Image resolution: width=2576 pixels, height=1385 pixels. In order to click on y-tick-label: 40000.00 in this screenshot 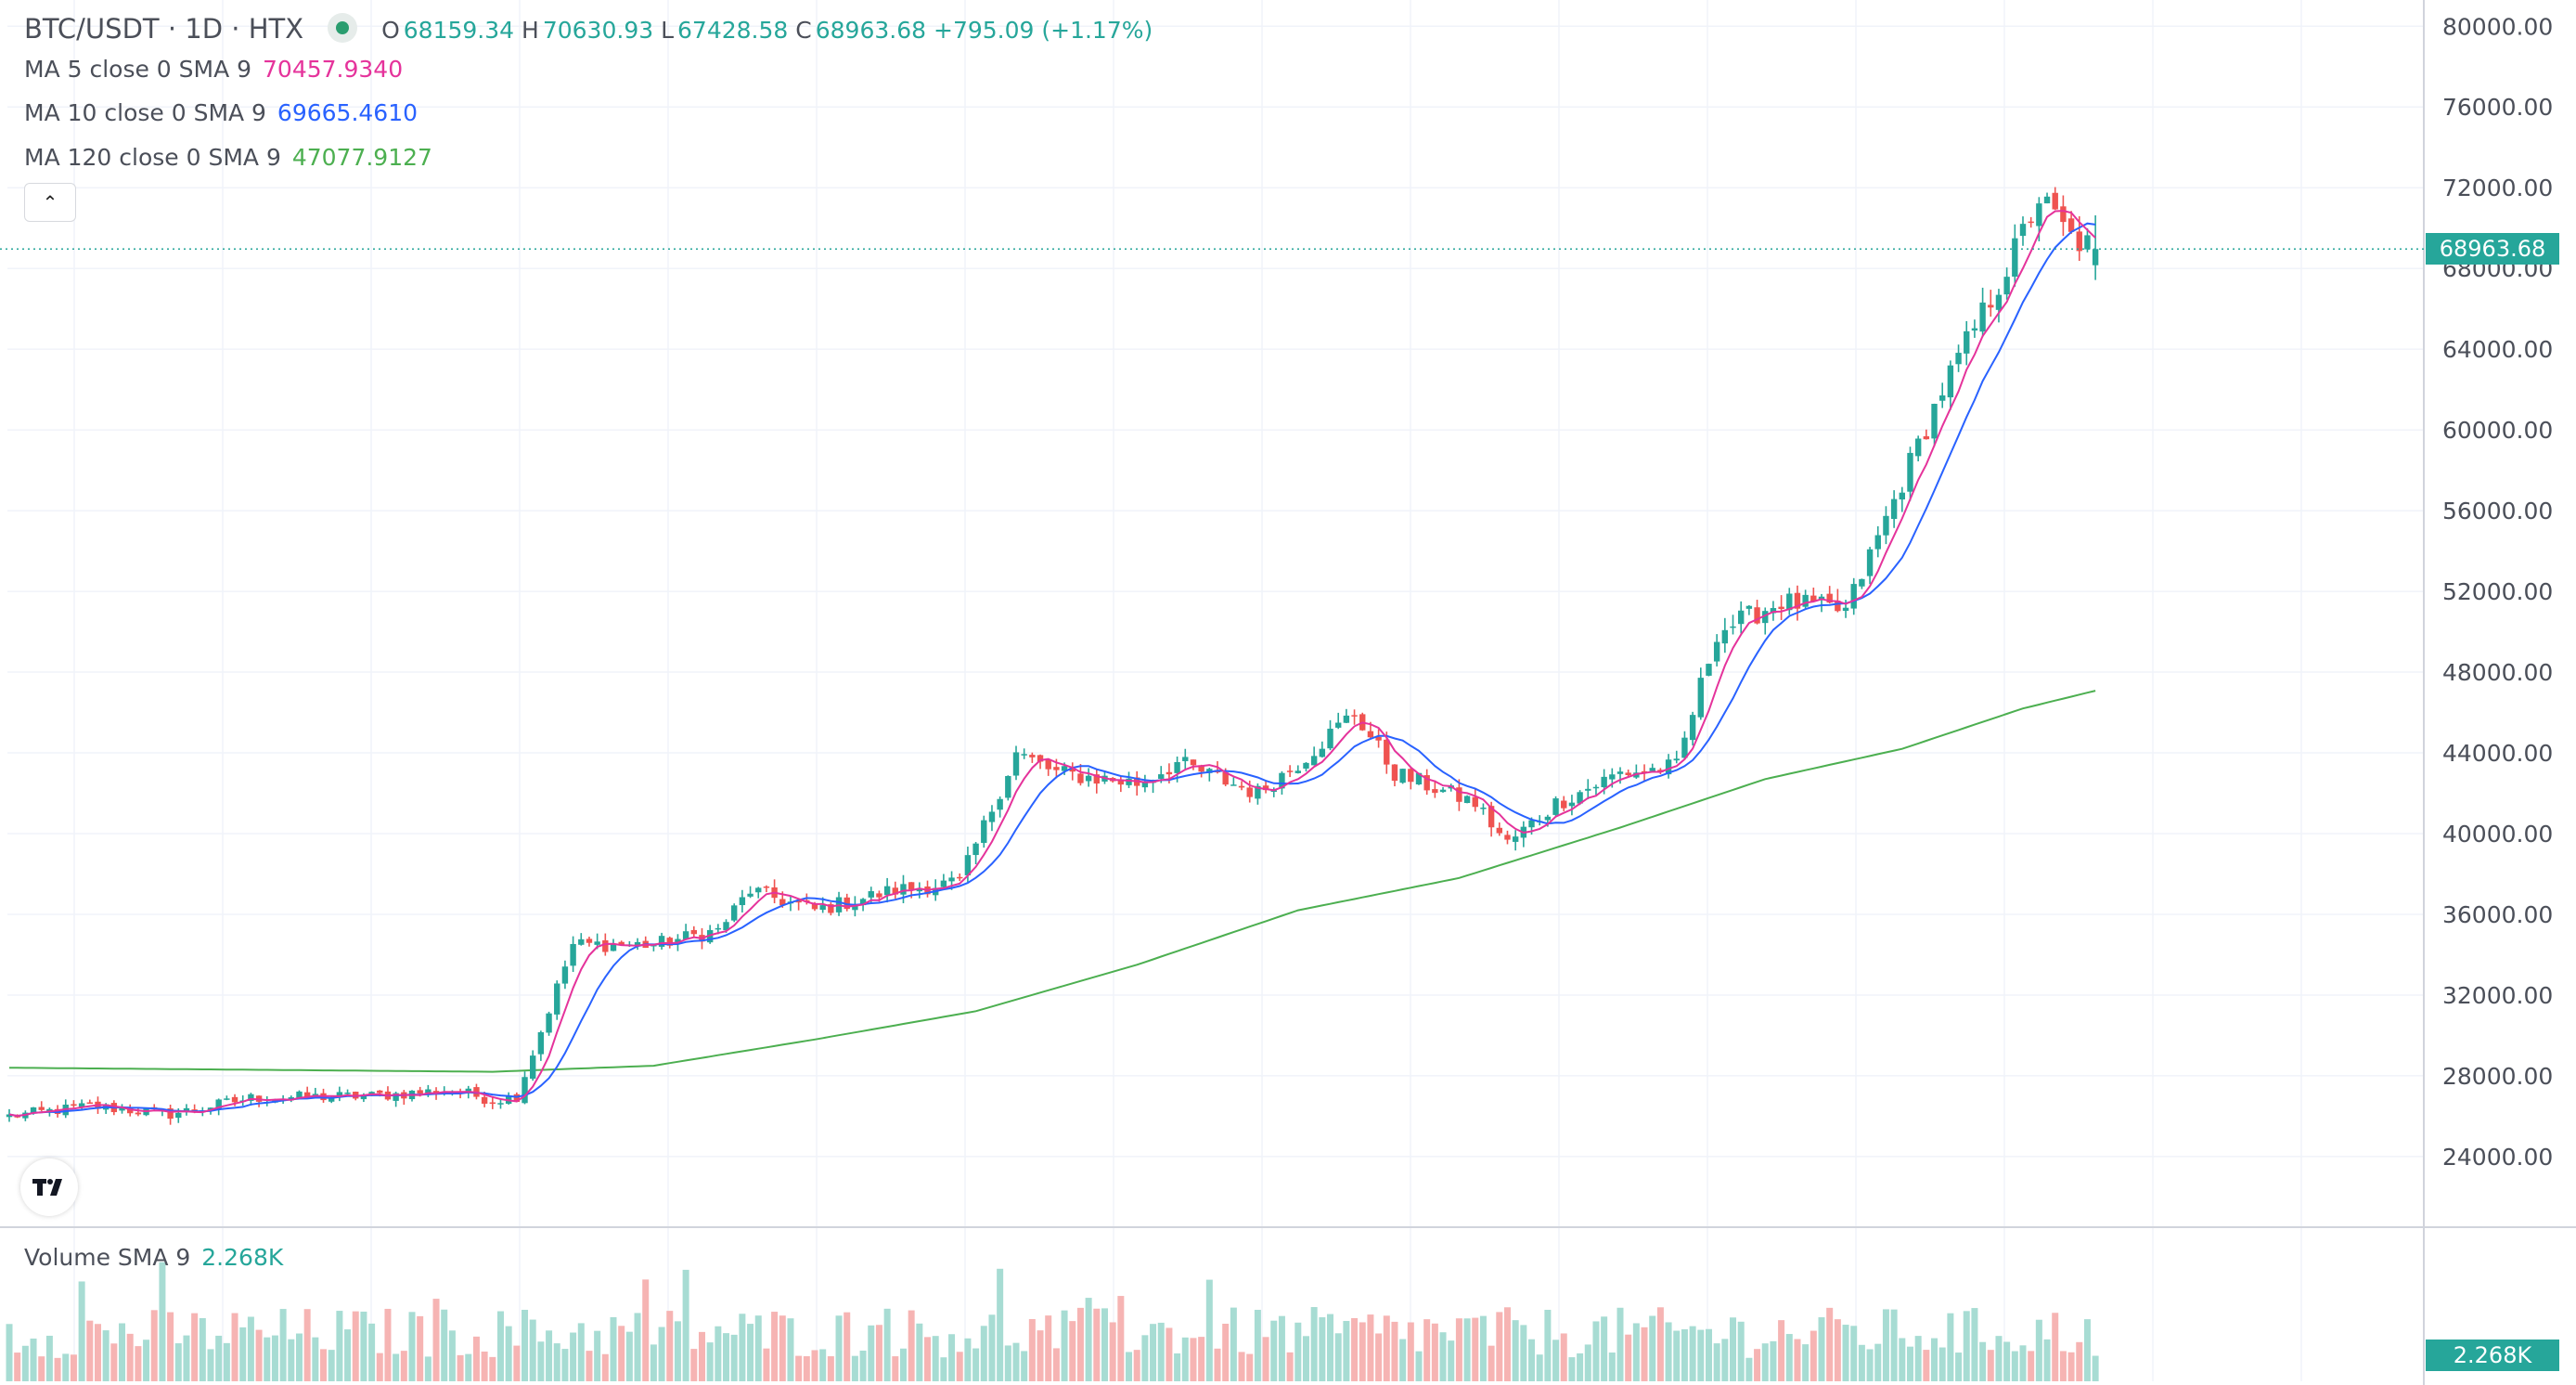, I will do `click(2497, 834)`.